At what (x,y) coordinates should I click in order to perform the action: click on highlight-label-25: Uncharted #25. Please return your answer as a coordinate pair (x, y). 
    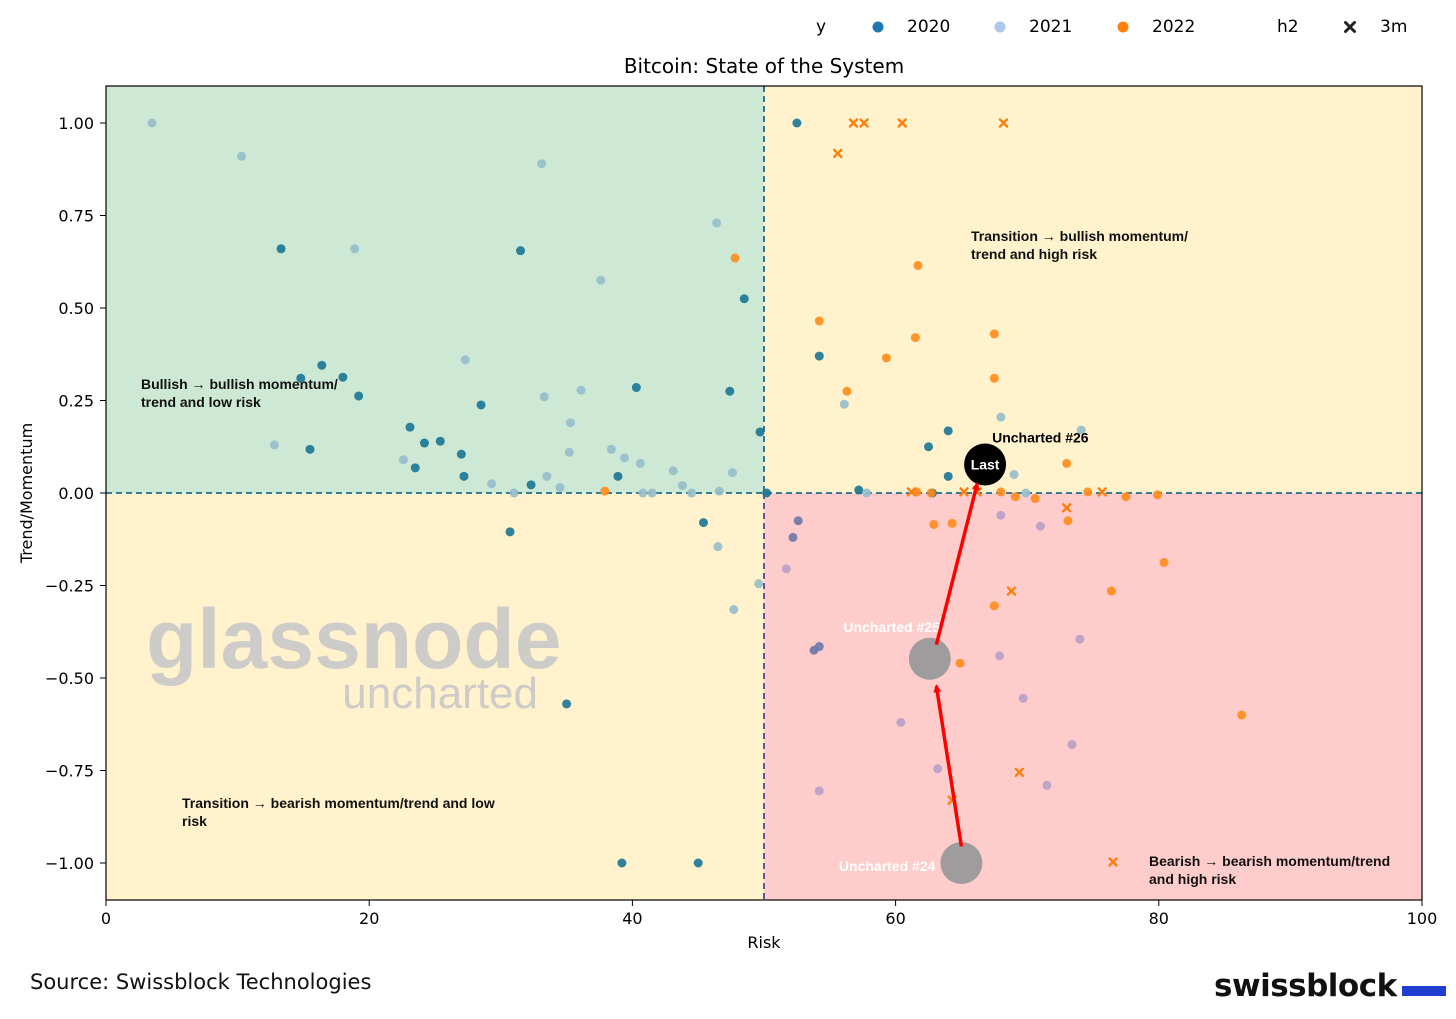
    Looking at the image, I should click on (891, 627).